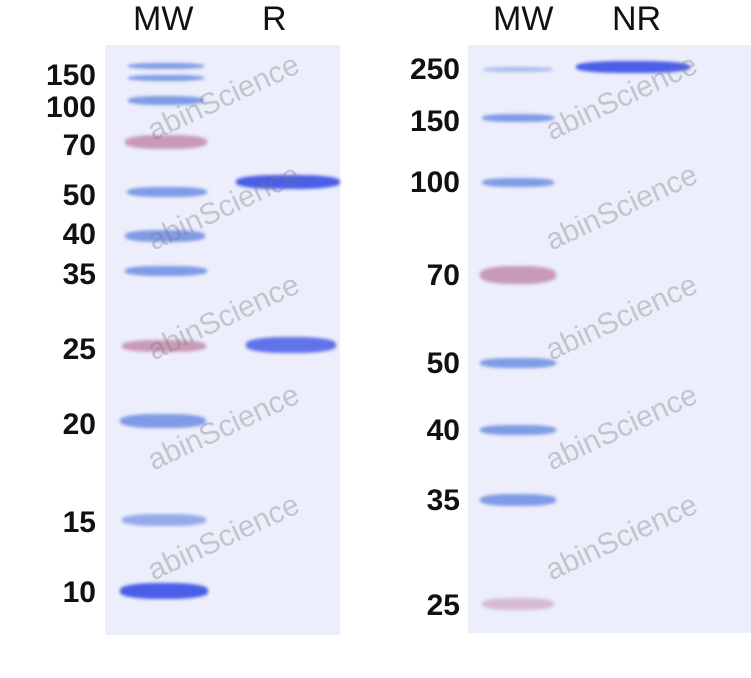  Describe the element at coordinates (79, 424) in the screenshot. I see `marker-label: 20` at that location.